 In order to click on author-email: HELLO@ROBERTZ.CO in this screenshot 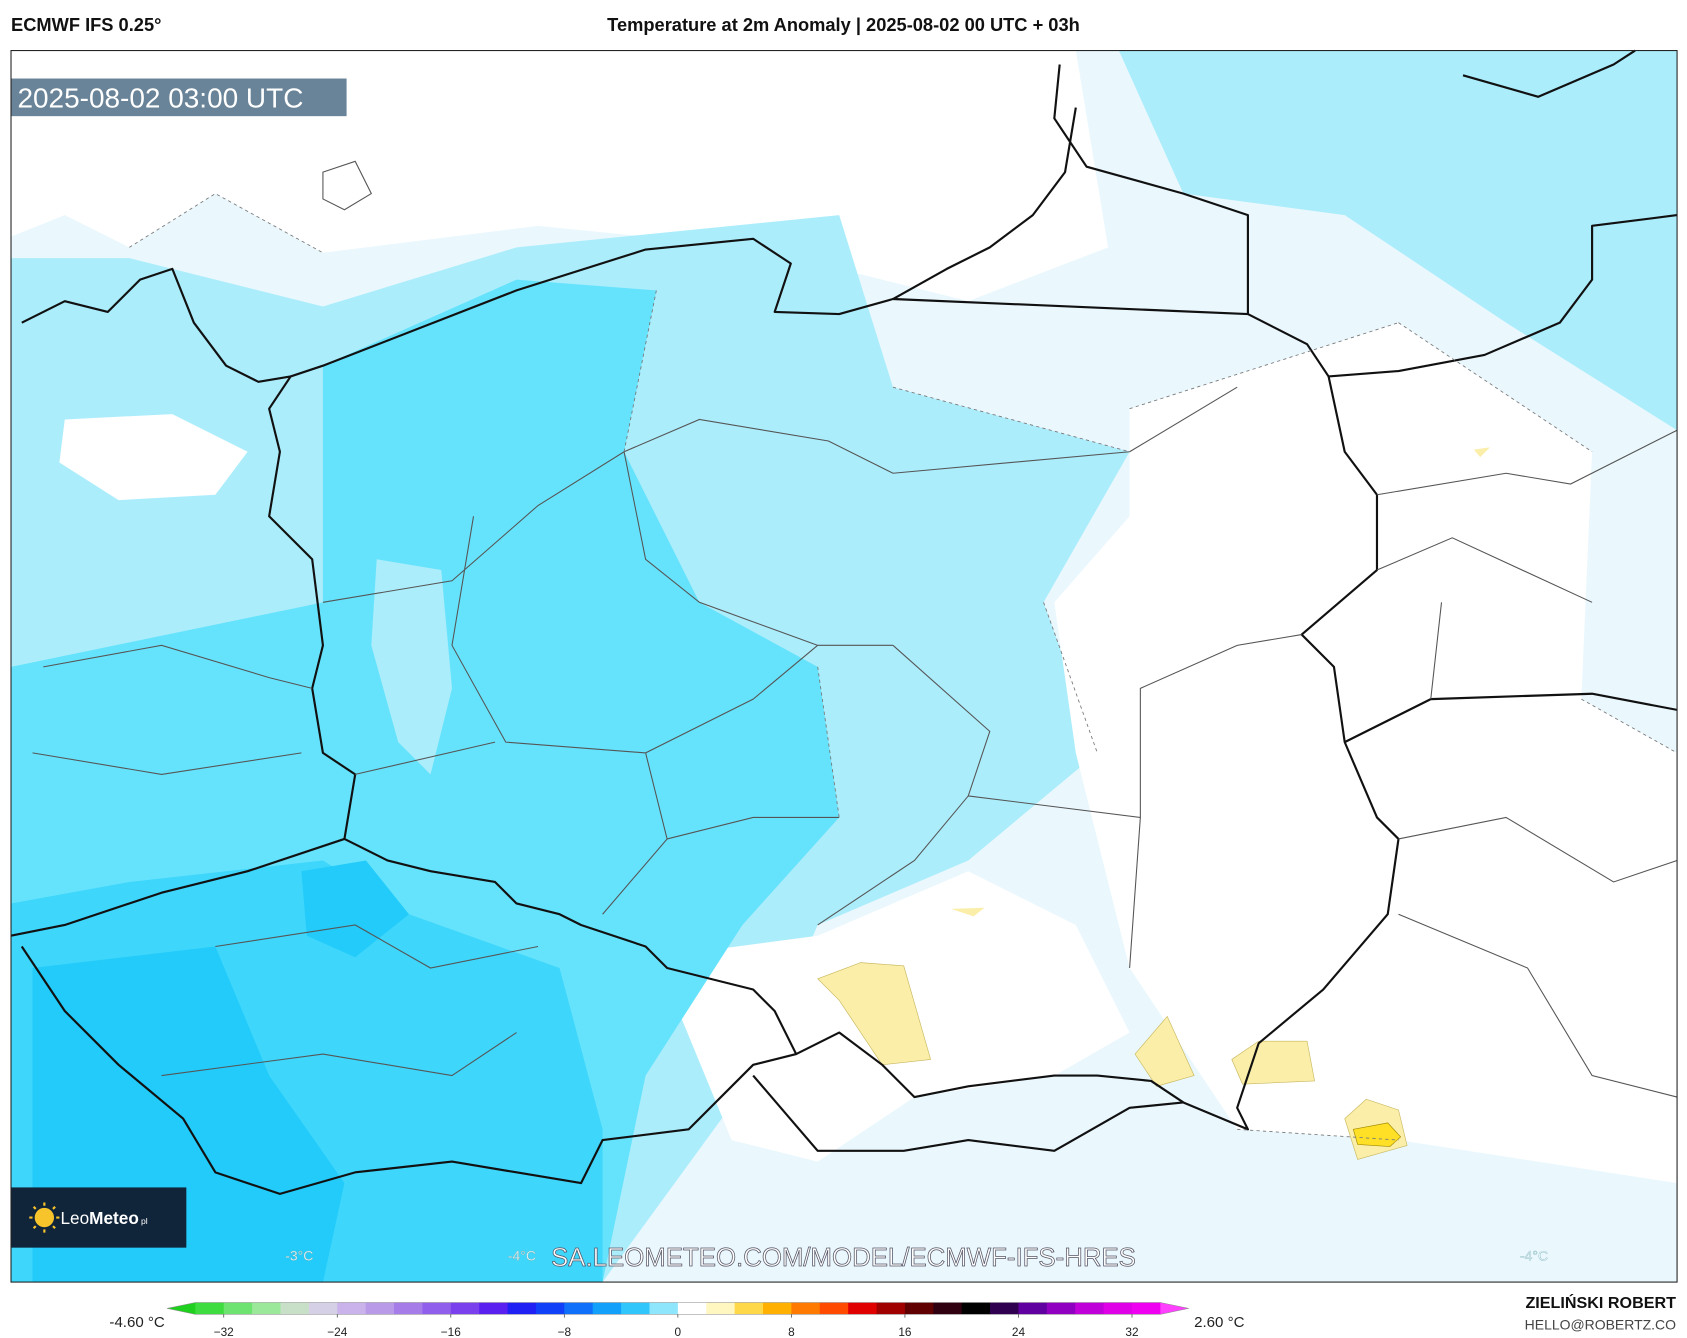, I will do `click(1600, 1324)`.